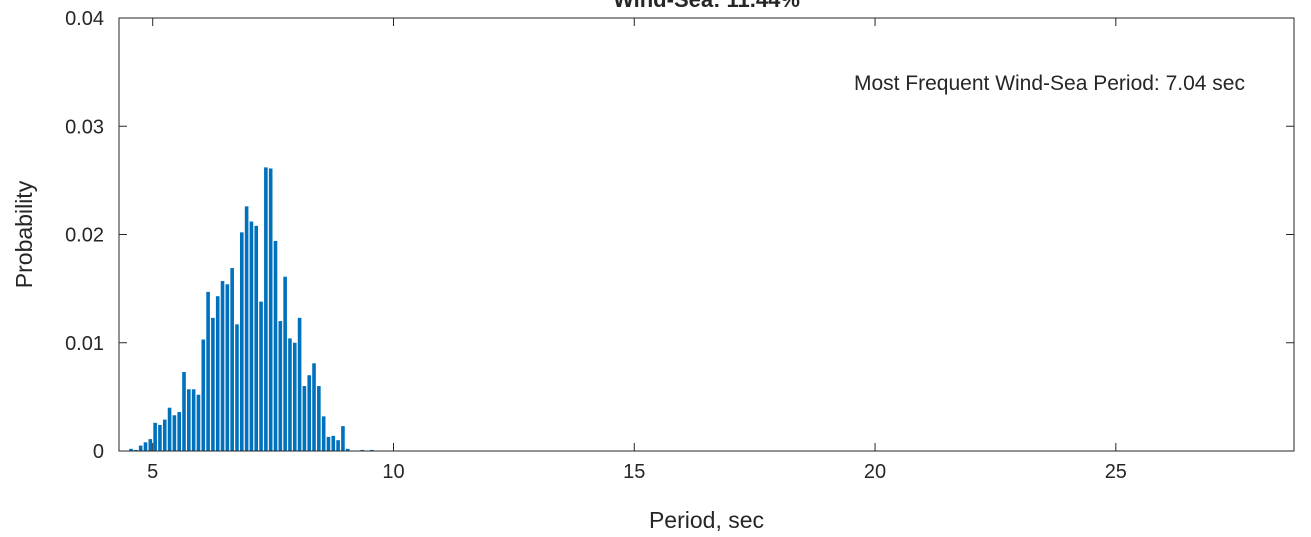 The image size is (1311, 537). What do you see at coordinates (84, 236) in the screenshot?
I see `y-tick-label: 0.02` at bounding box center [84, 236].